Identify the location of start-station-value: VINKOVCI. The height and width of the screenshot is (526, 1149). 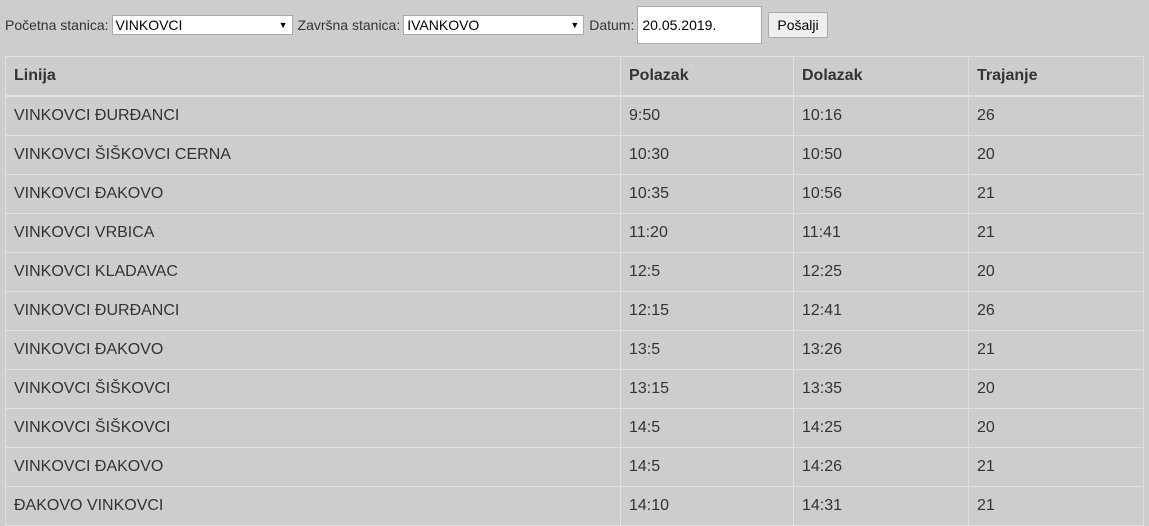
(149, 25).